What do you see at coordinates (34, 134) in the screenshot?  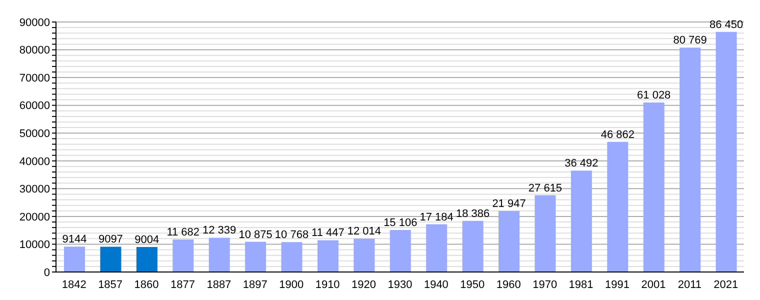 I see `y-tick-label: 50000` at bounding box center [34, 134].